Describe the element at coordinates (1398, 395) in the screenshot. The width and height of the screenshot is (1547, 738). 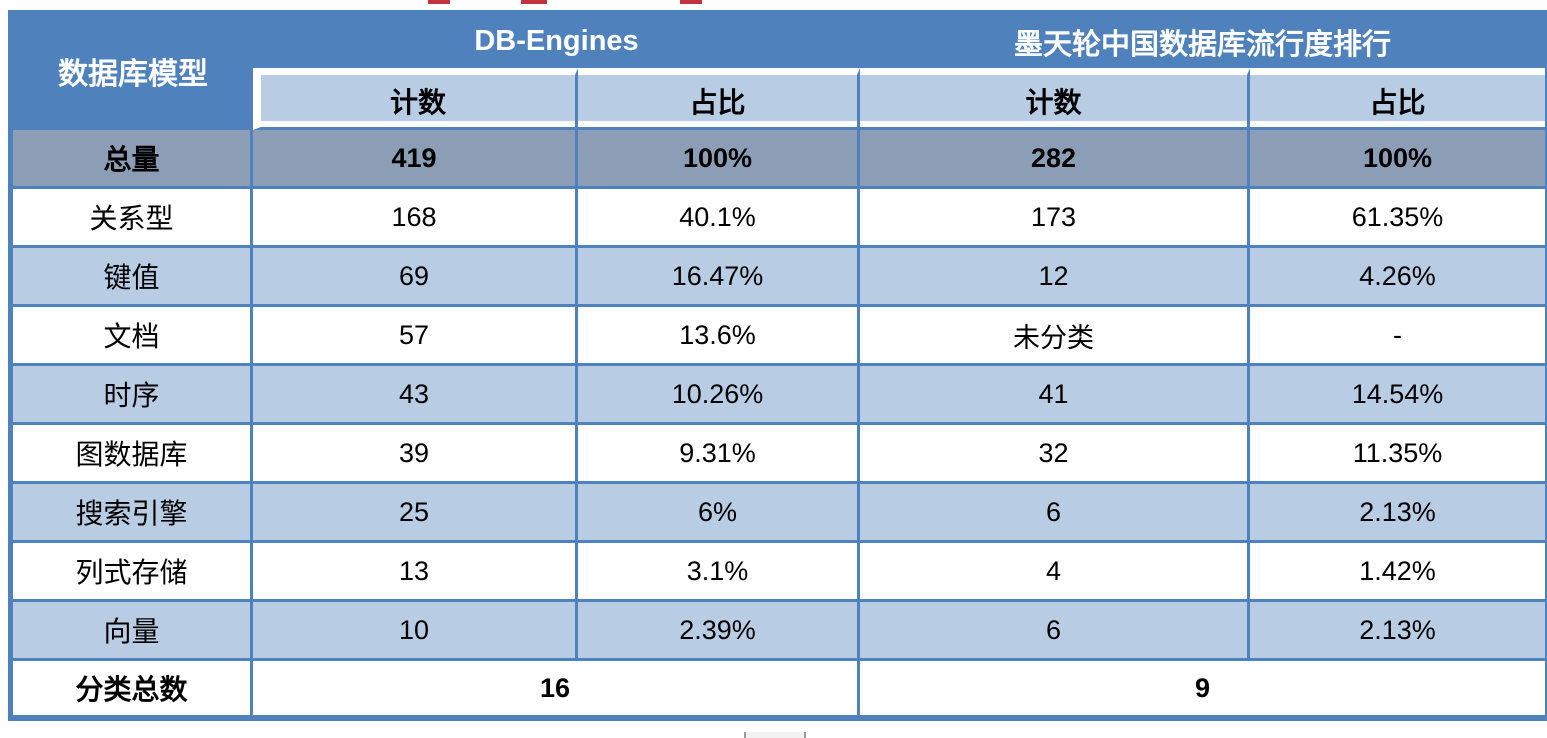
I see `cell-mo-pct: 14.54%` at that location.